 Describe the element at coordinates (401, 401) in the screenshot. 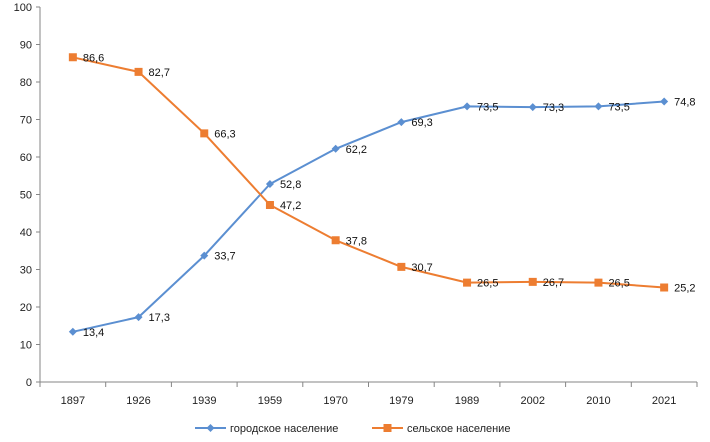

I see `x-tick-label: 1979` at that location.